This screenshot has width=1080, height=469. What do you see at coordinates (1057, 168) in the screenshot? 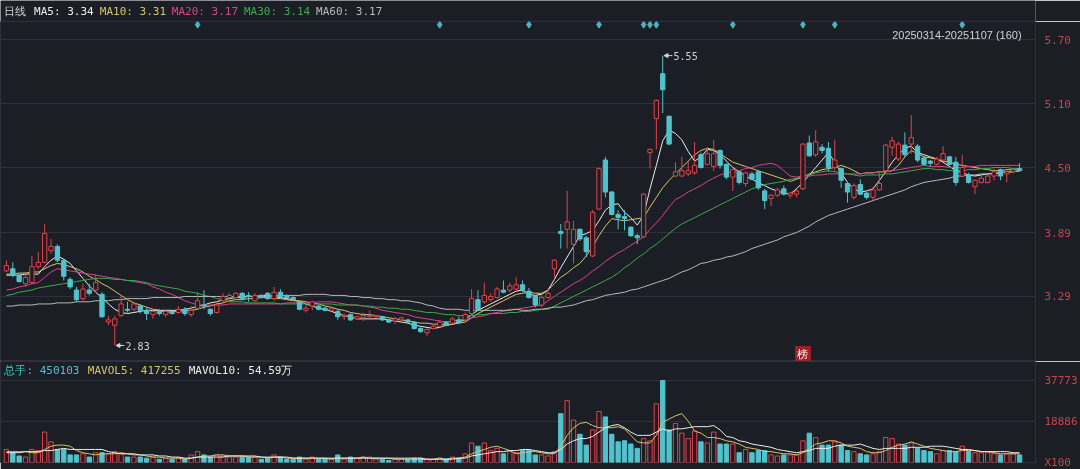
I see `y-tick-label: 4.50` at bounding box center [1057, 168].